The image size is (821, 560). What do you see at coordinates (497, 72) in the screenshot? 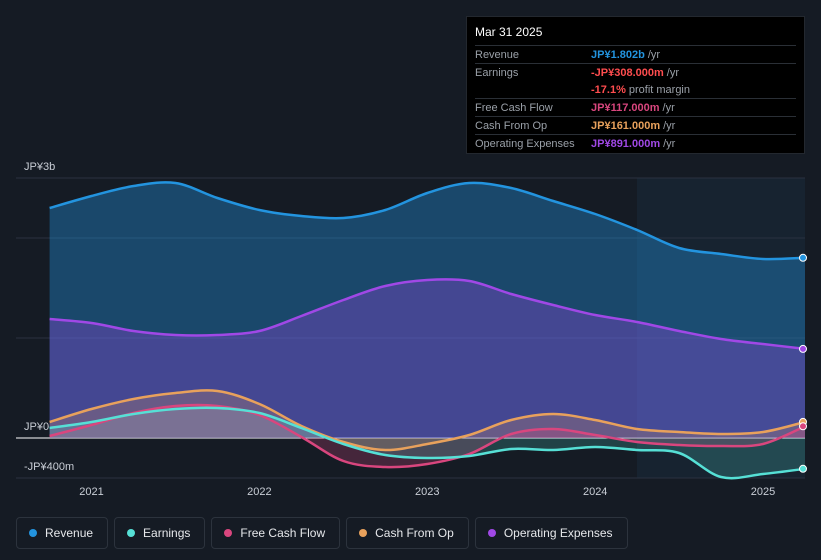
I see `tooltip-row-label: Earnings` at bounding box center [497, 72].